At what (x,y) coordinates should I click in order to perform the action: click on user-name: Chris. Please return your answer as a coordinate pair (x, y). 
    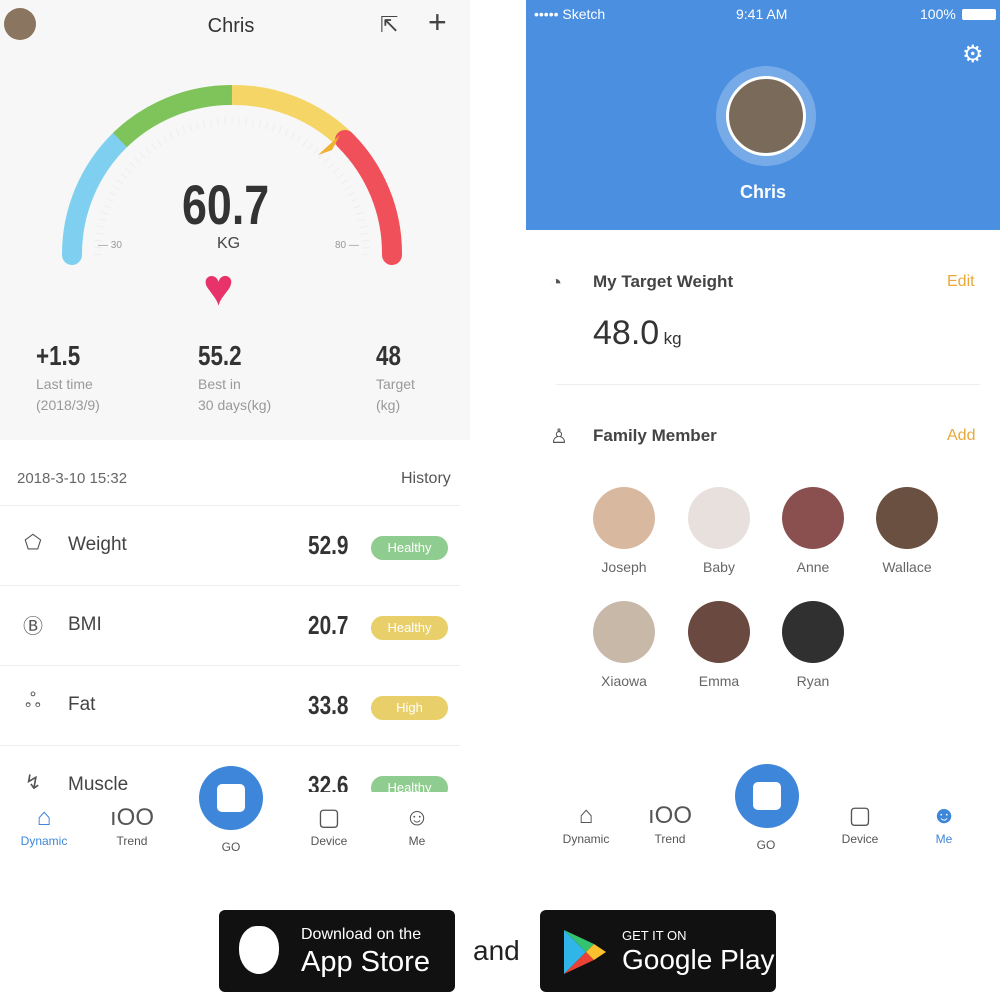
    Looking at the image, I should click on (231, 26).